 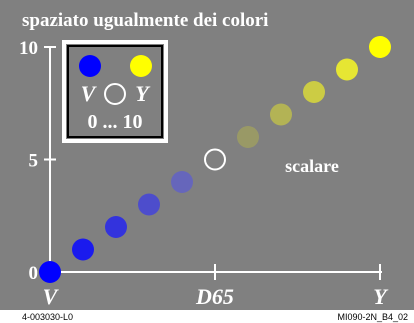 What do you see at coordinates (115, 122) in the screenshot?
I see `legend-range-label: 0 ... 10` at bounding box center [115, 122].